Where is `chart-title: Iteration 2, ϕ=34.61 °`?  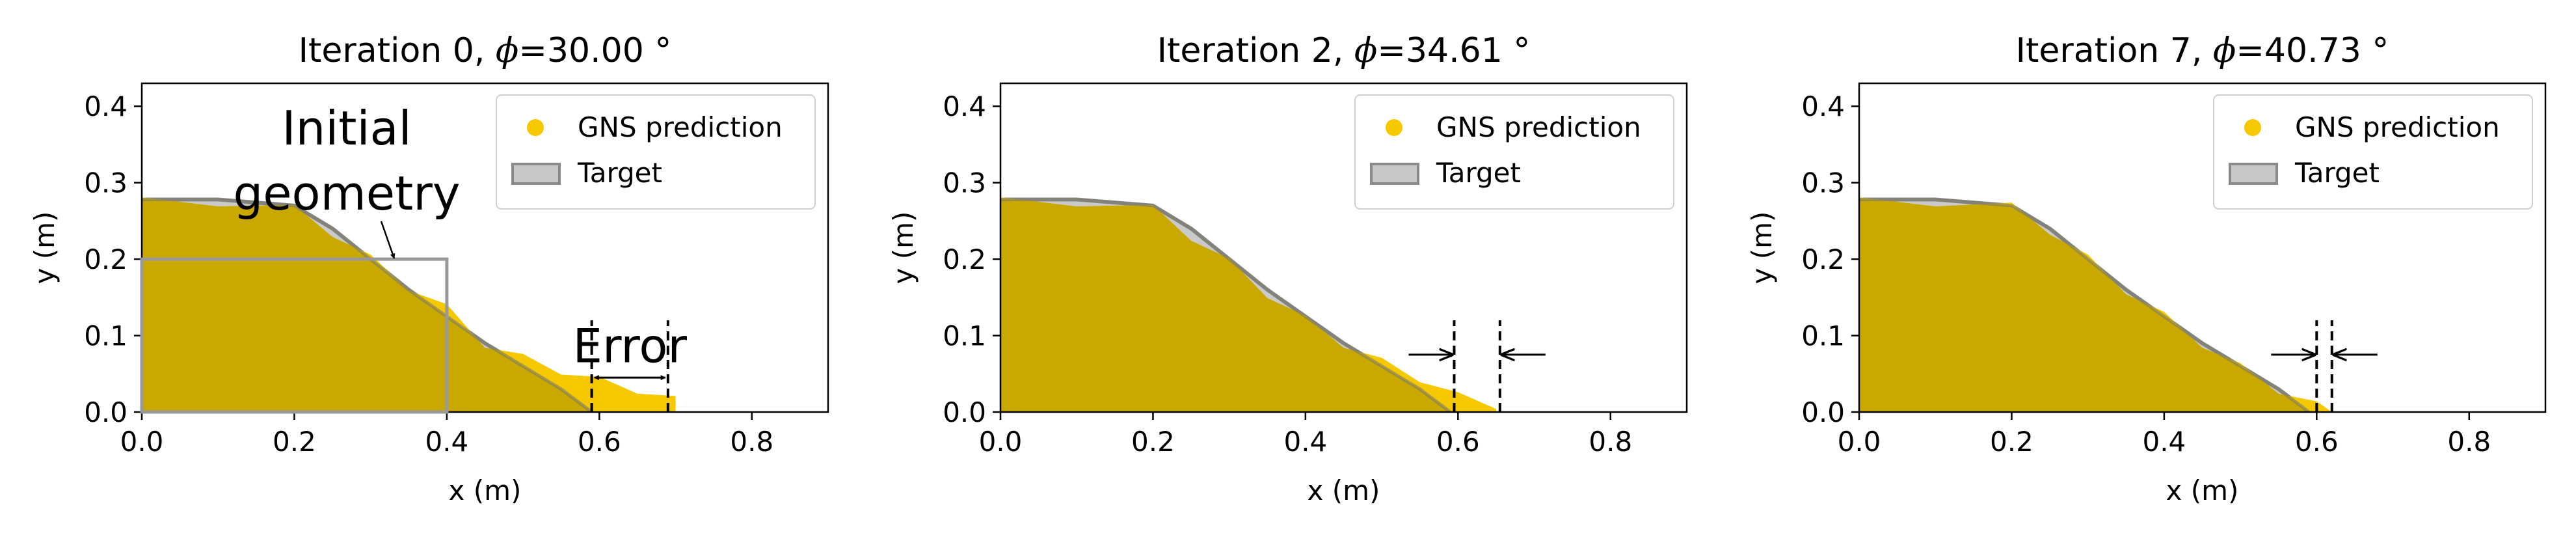 chart-title: Iteration 2, ϕ=34.61 ° is located at coordinates (1344, 50).